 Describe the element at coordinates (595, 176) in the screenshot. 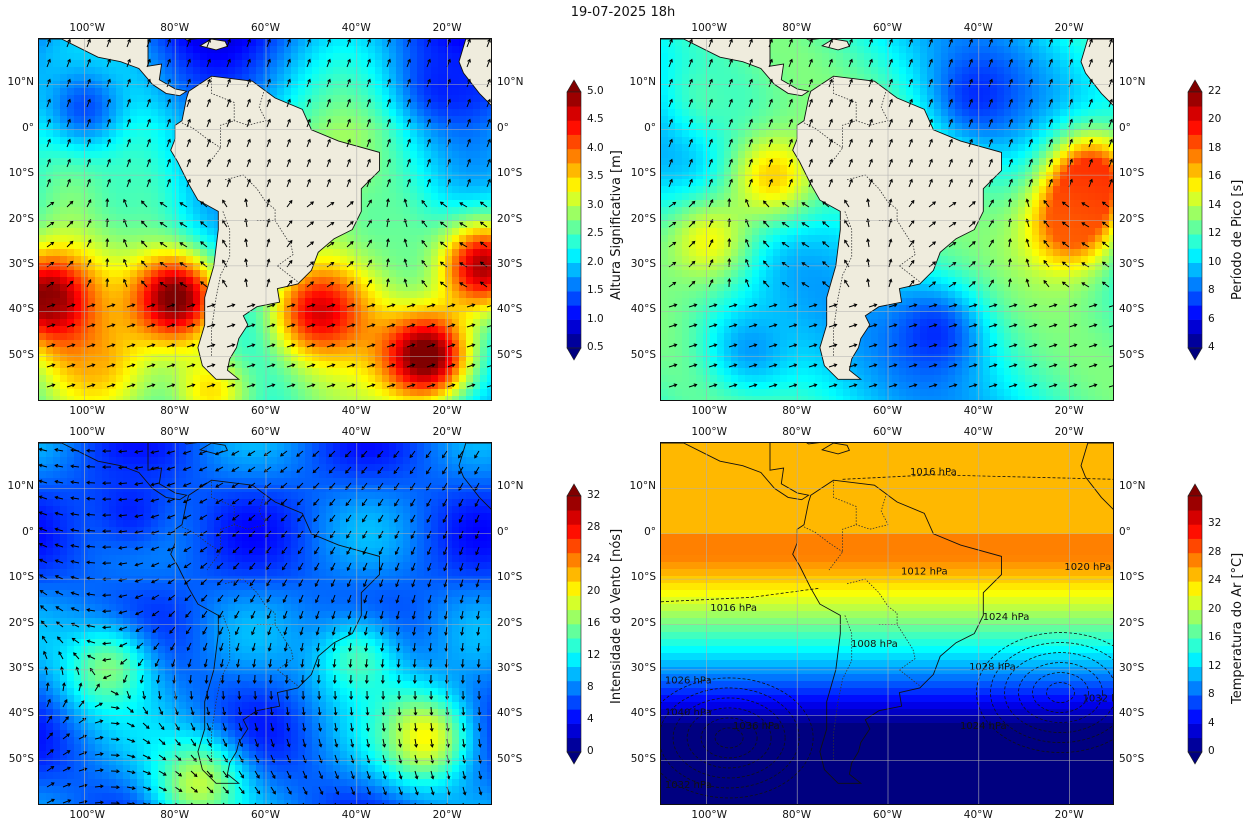

I see `colorbar-tick-label: 3.5` at that location.